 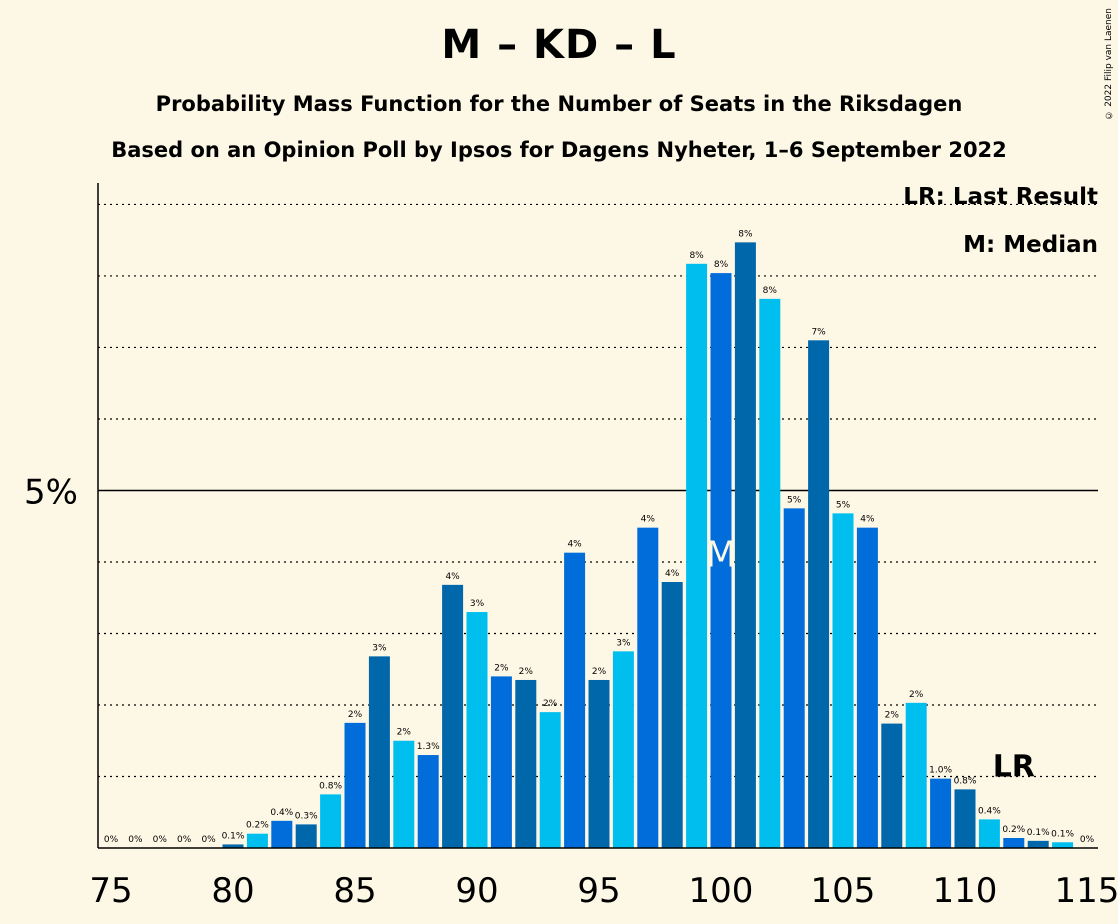 I want to click on x-tick-label: 90, so click(x=476, y=891).